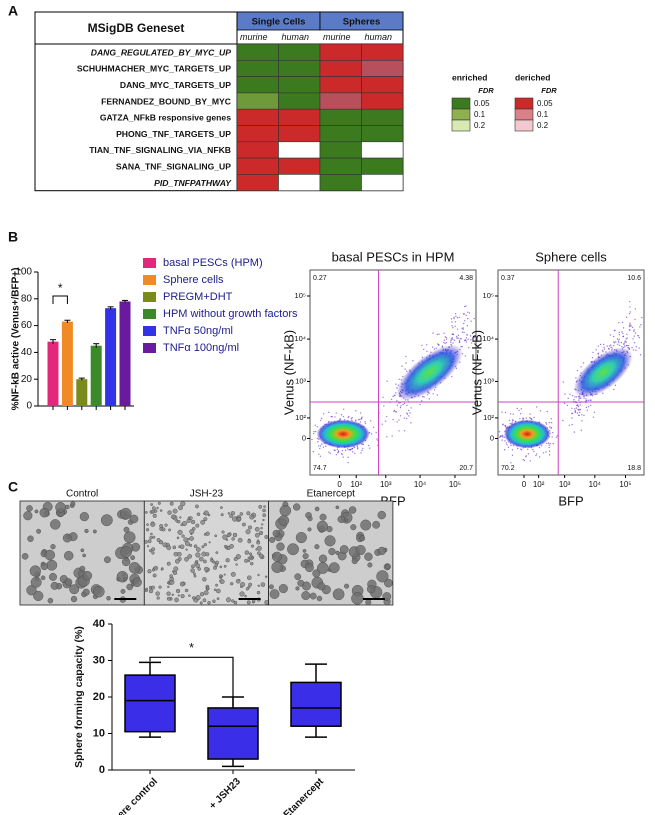 This screenshot has height=815, width=655. Describe the element at coordinates (27, 298) in the screenshot. I see `y-tick-label: 80` at that location.